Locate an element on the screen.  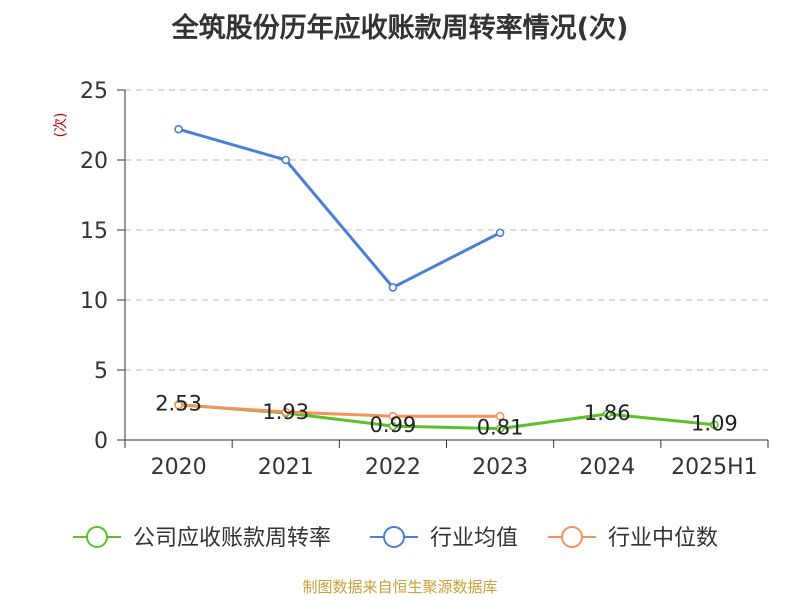
chart-title: 全筑股份历年应收账款周转率情况(次) is located at coordinates (400, 28).